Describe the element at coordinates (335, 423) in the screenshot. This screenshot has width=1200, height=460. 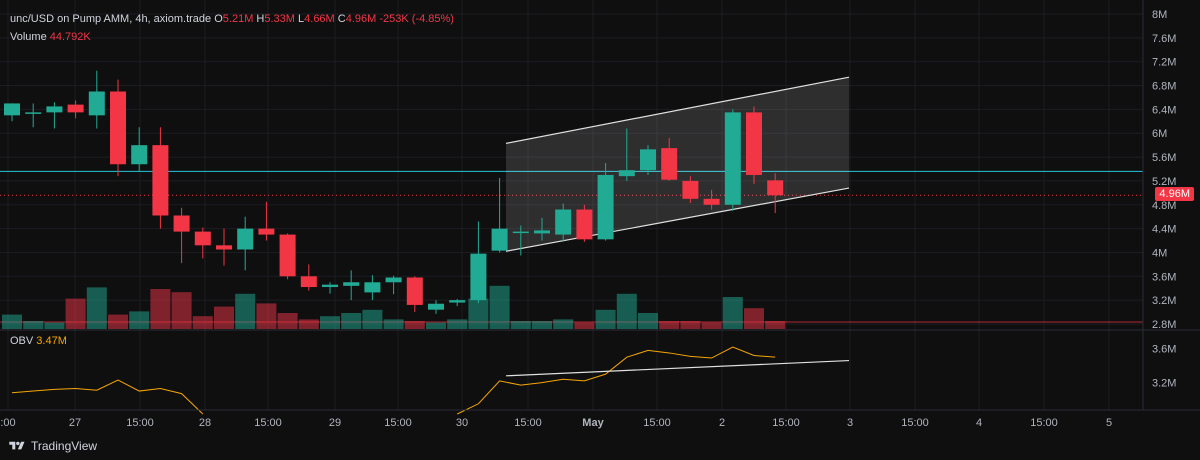
I see `x-tick-label: 29` at that location.